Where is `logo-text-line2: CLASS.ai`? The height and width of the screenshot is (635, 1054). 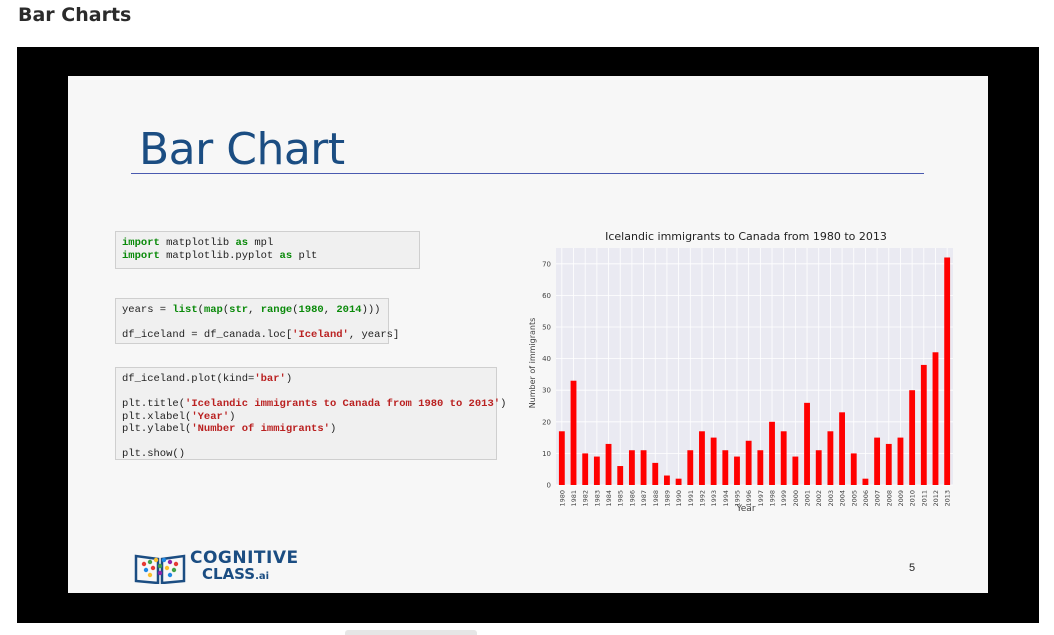 logo-text-line2: CLASS.ai is located at coordinates (235, 575).